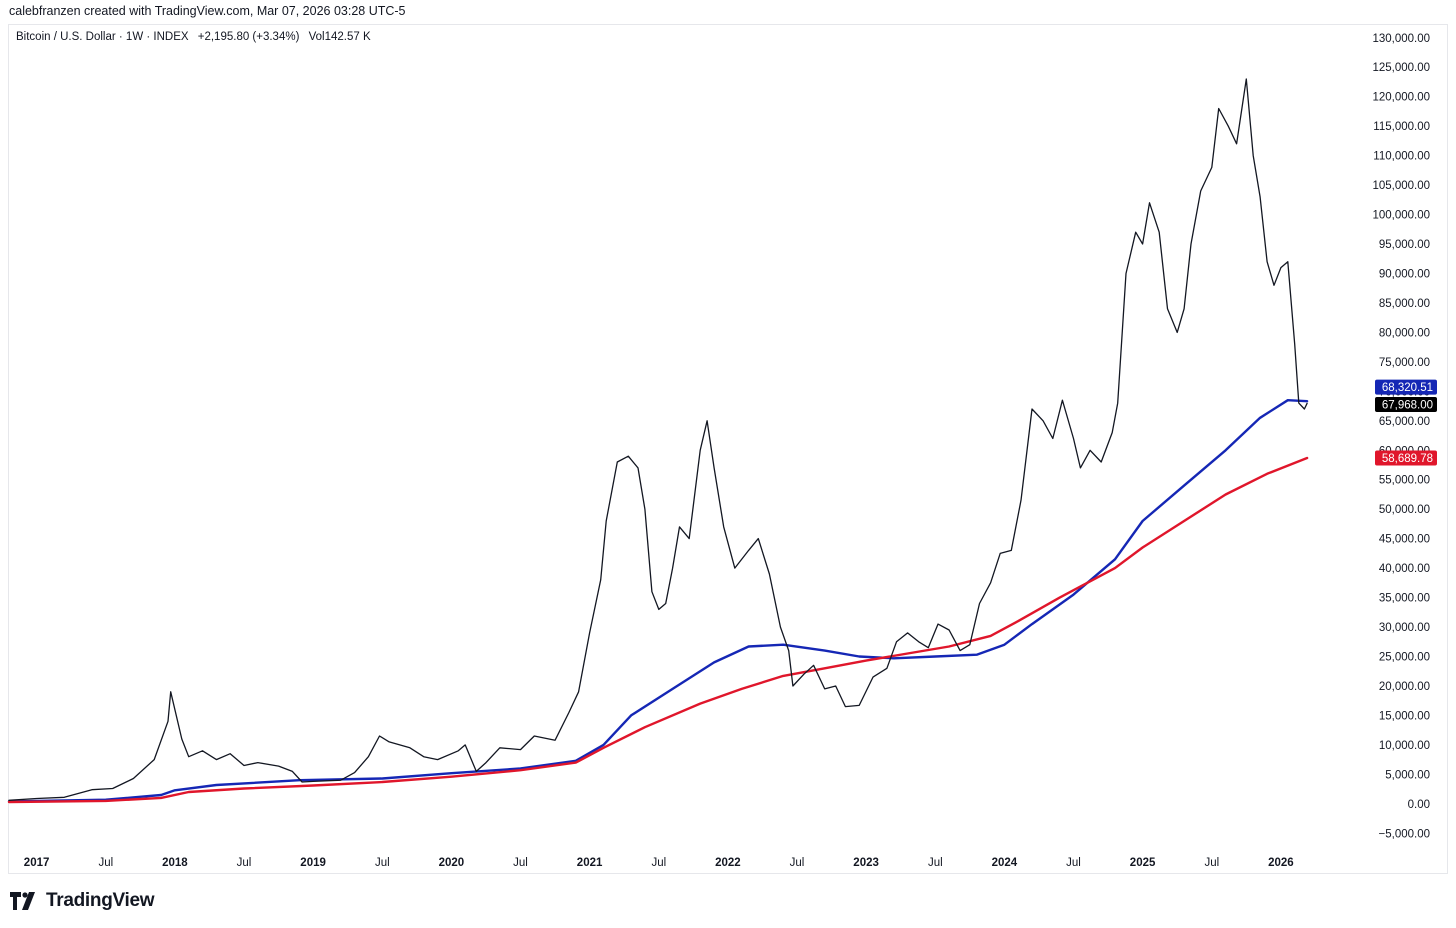 The width and height of the screenshot is (1456, 928). I want to click on volume-value: Vol142.57 K, so click(339, 37).